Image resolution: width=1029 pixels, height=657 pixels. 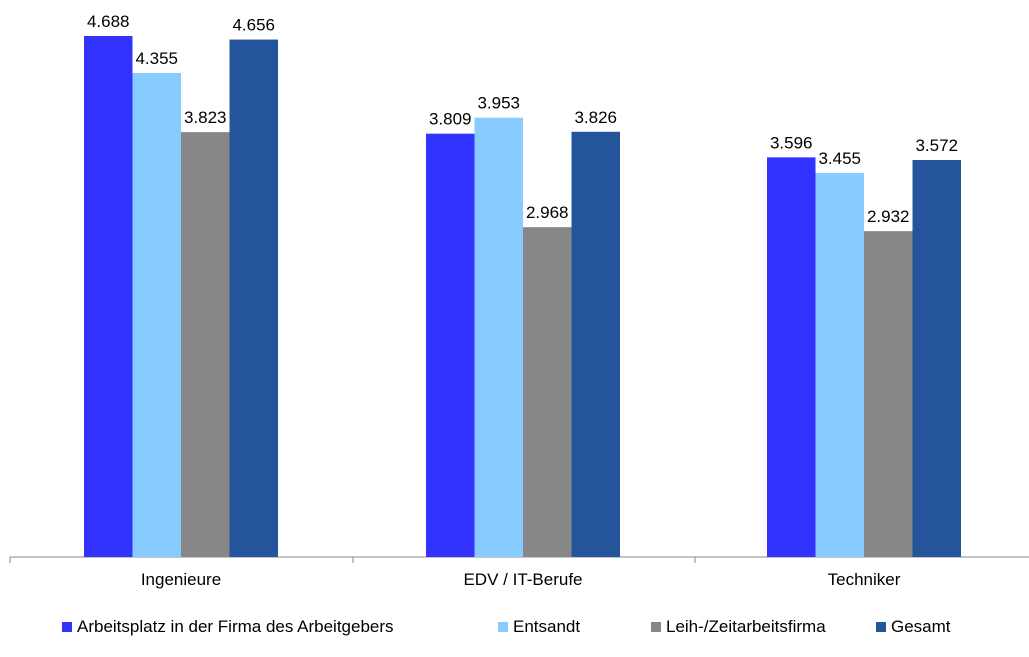 What do you see at coordinates (864, 579) in the screenshot?
I see `category-label: Techniker` at bounding box center [864, 579].